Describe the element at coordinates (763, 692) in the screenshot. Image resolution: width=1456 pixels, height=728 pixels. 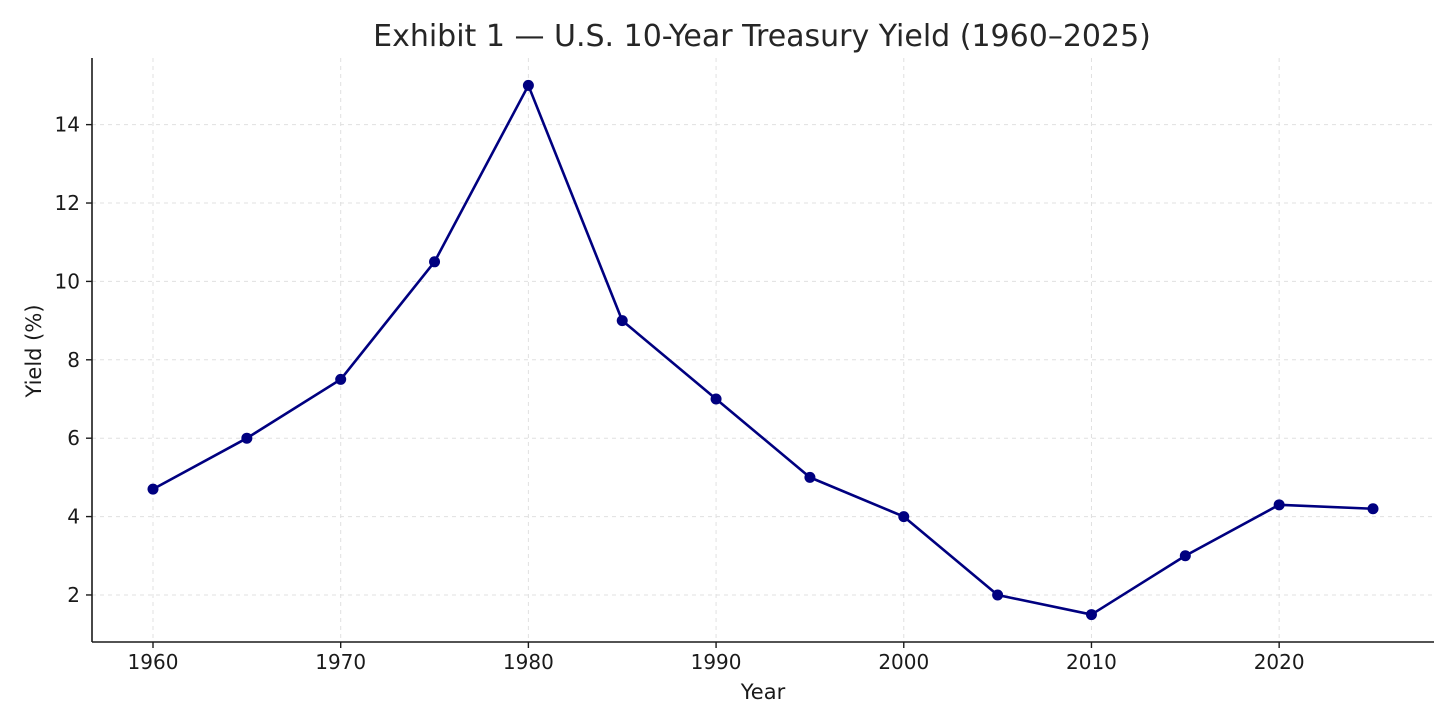
I see `x-axis-label: Year` at that location.